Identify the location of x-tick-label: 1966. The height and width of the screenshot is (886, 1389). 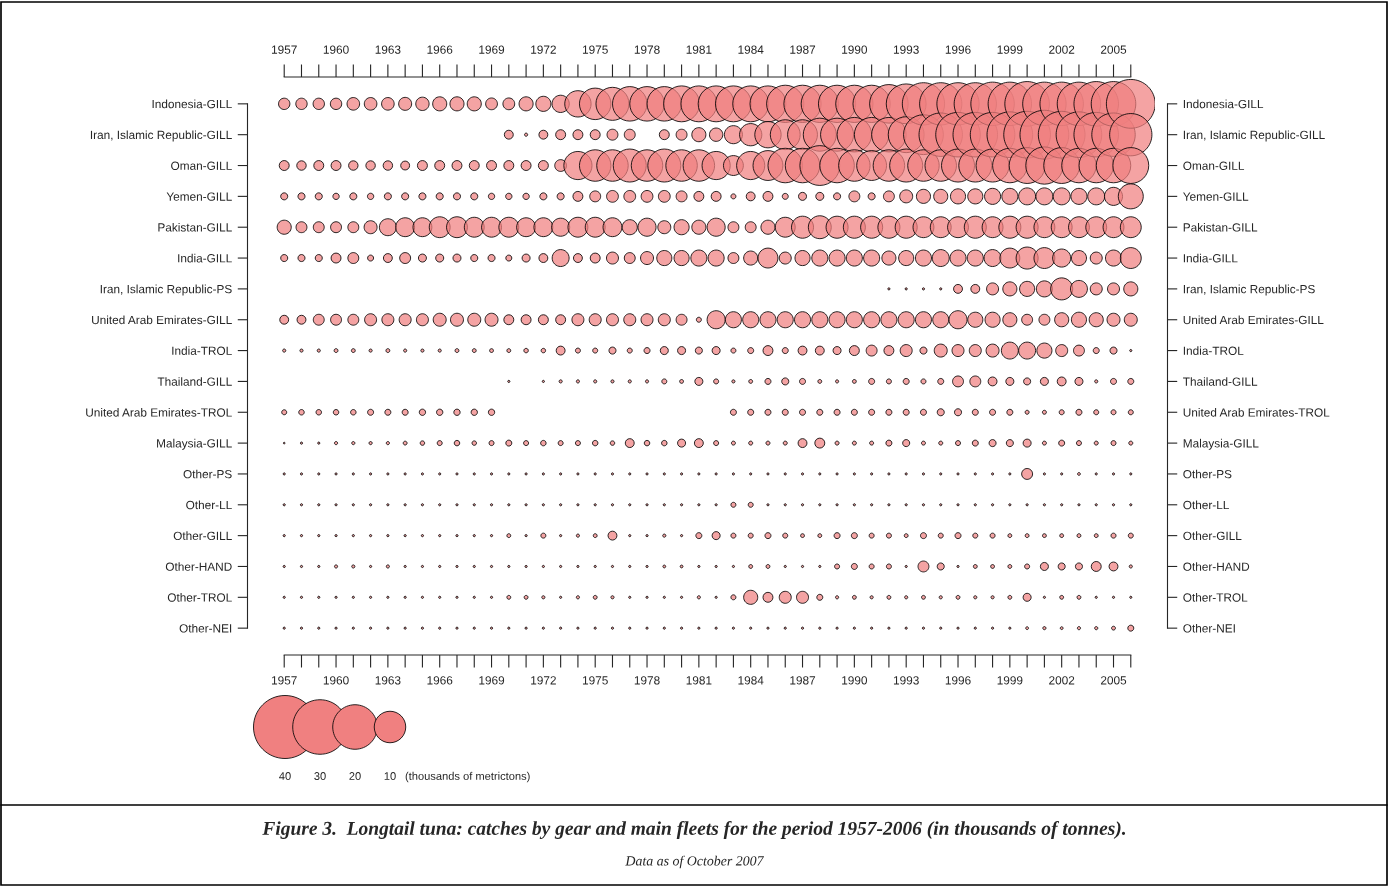
(440, 680).